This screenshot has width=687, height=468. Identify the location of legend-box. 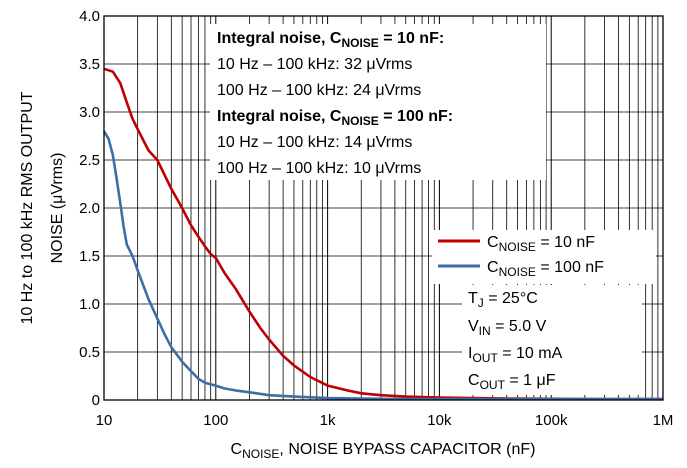
(544, 257).